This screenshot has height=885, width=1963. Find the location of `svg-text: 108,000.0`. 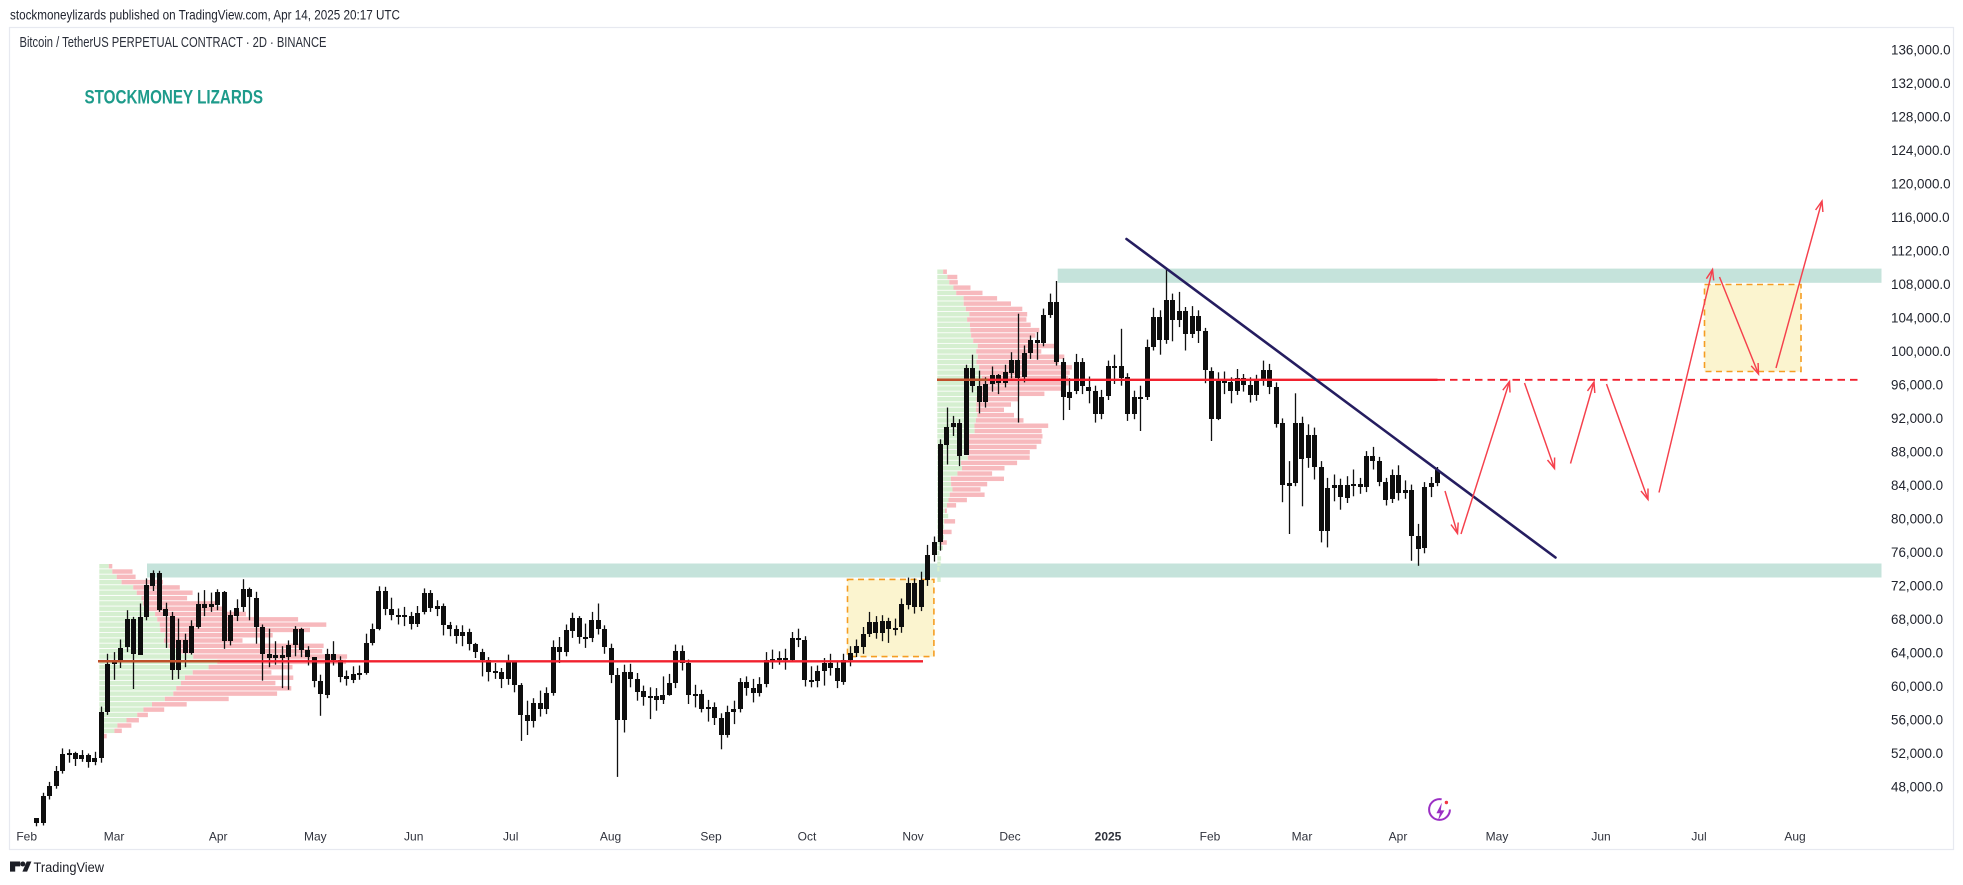

svg-text: 108,000.0 is located at coordinates (1921, 284).